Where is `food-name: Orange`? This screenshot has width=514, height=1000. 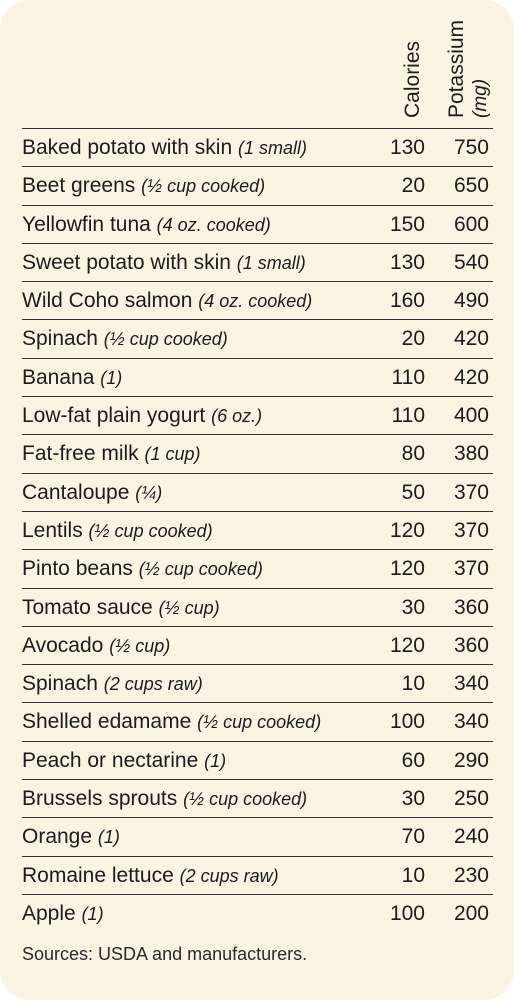
food-name: Orange is located at coordinates (57, 837).